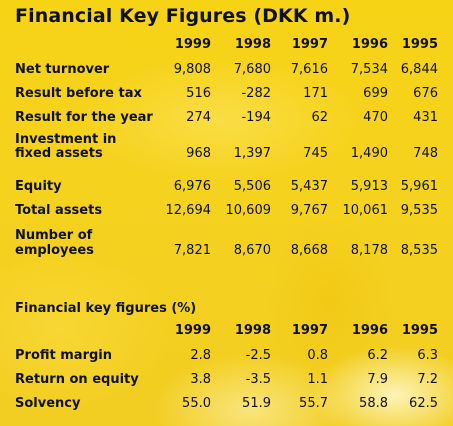  I want to click on page-title: Financial Key Figures (DKK m.), so click(183, 16).